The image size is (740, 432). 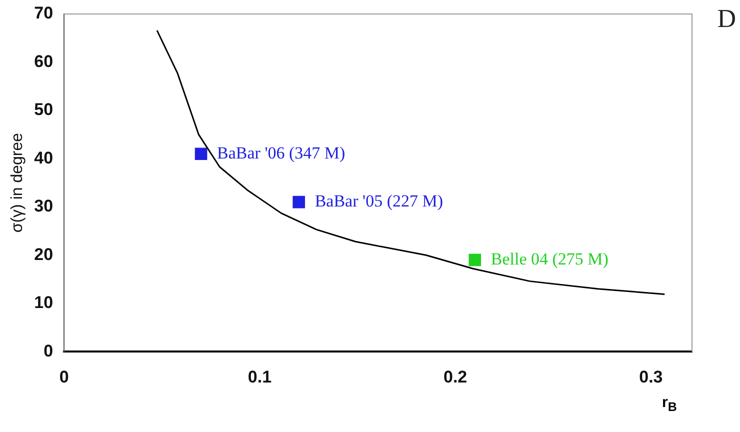 I want to click on y-tick-label: 10, so click(x=44, y=302).